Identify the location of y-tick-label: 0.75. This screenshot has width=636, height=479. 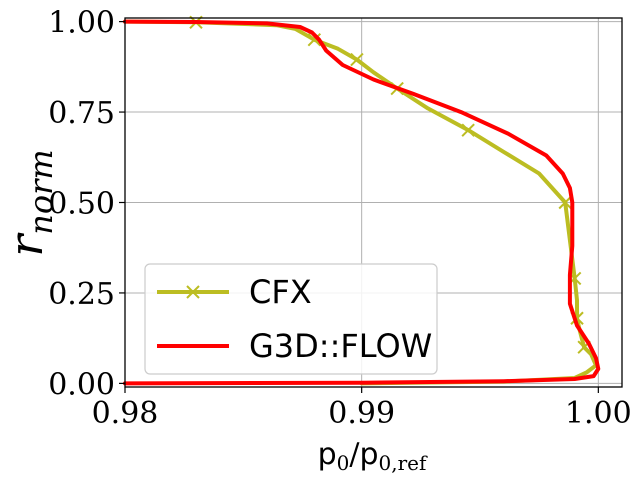
(81, 113).